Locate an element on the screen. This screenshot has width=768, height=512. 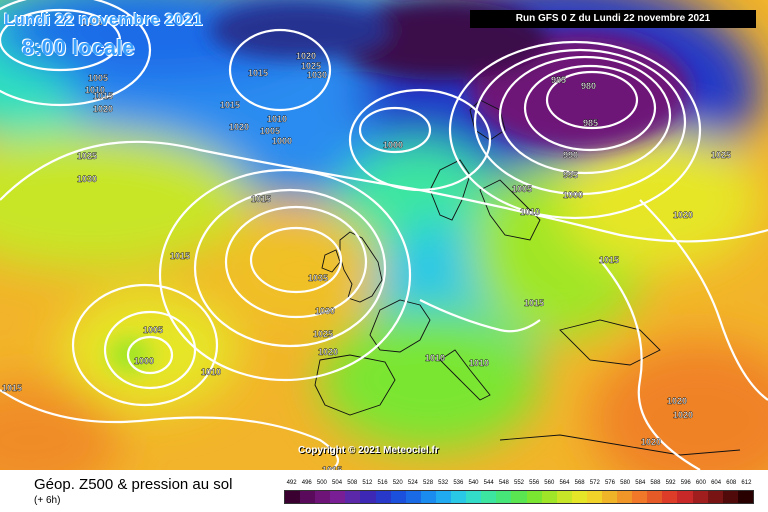
scale-tick-label: 528 is located at coordinates (428, 483).